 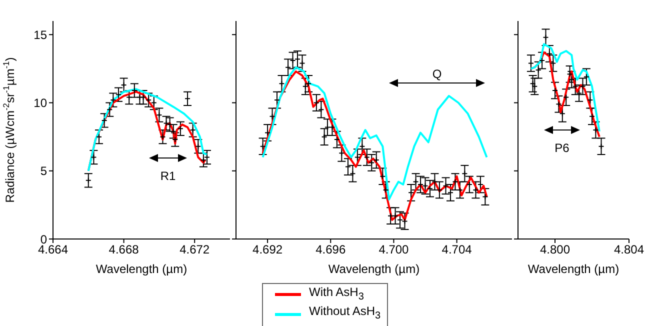 What do you see at coordinates (394, 249) in the screenshot?
I see `x-tick-label: 4.700` at bounding box center [394, 249].